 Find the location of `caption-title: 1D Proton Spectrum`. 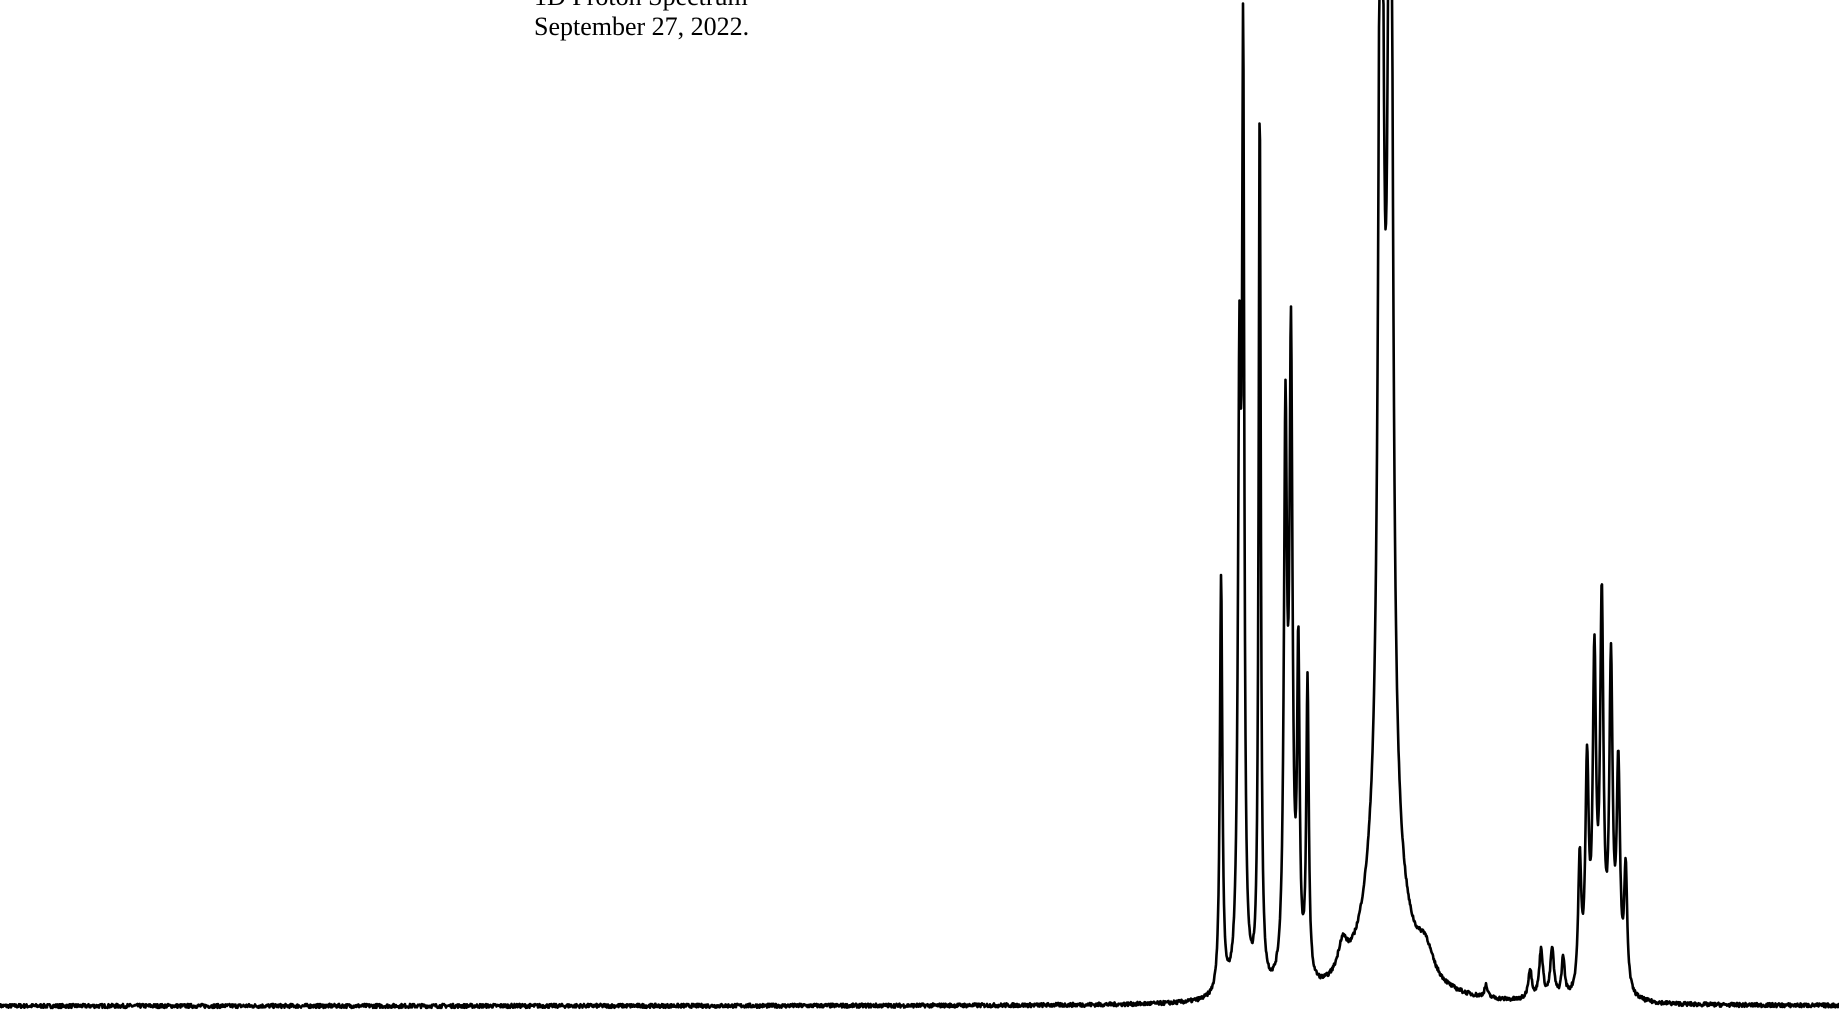

caption-title: 1D Proton Spectrum is located at coordinates (744, 6).